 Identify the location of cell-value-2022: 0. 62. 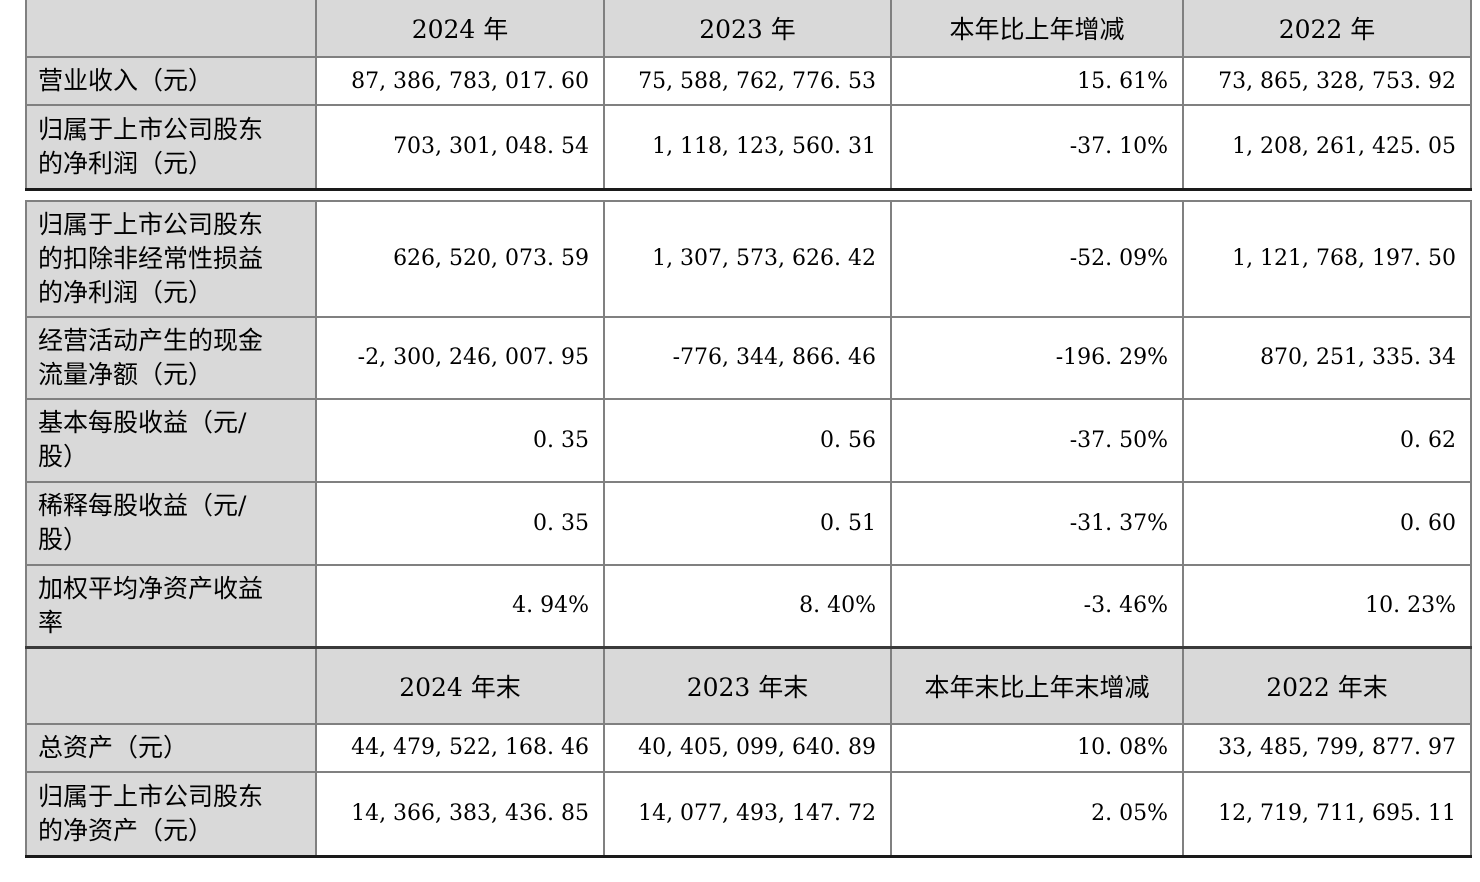
(1327, 440).